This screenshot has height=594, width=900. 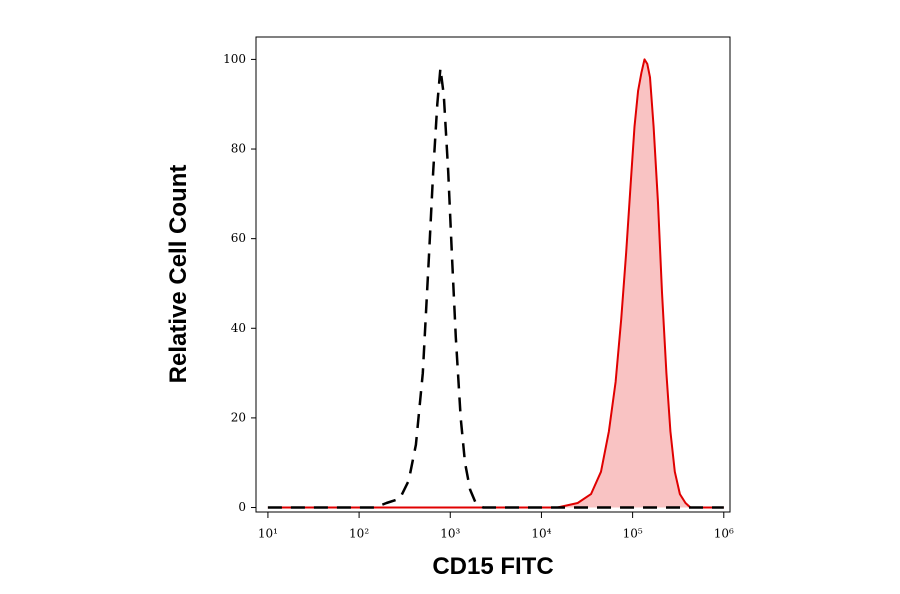 What do you see at coordinates (450, 534) in the screenshot?
I see `x-tick-label: 10³` at bounding box center [450, 534].